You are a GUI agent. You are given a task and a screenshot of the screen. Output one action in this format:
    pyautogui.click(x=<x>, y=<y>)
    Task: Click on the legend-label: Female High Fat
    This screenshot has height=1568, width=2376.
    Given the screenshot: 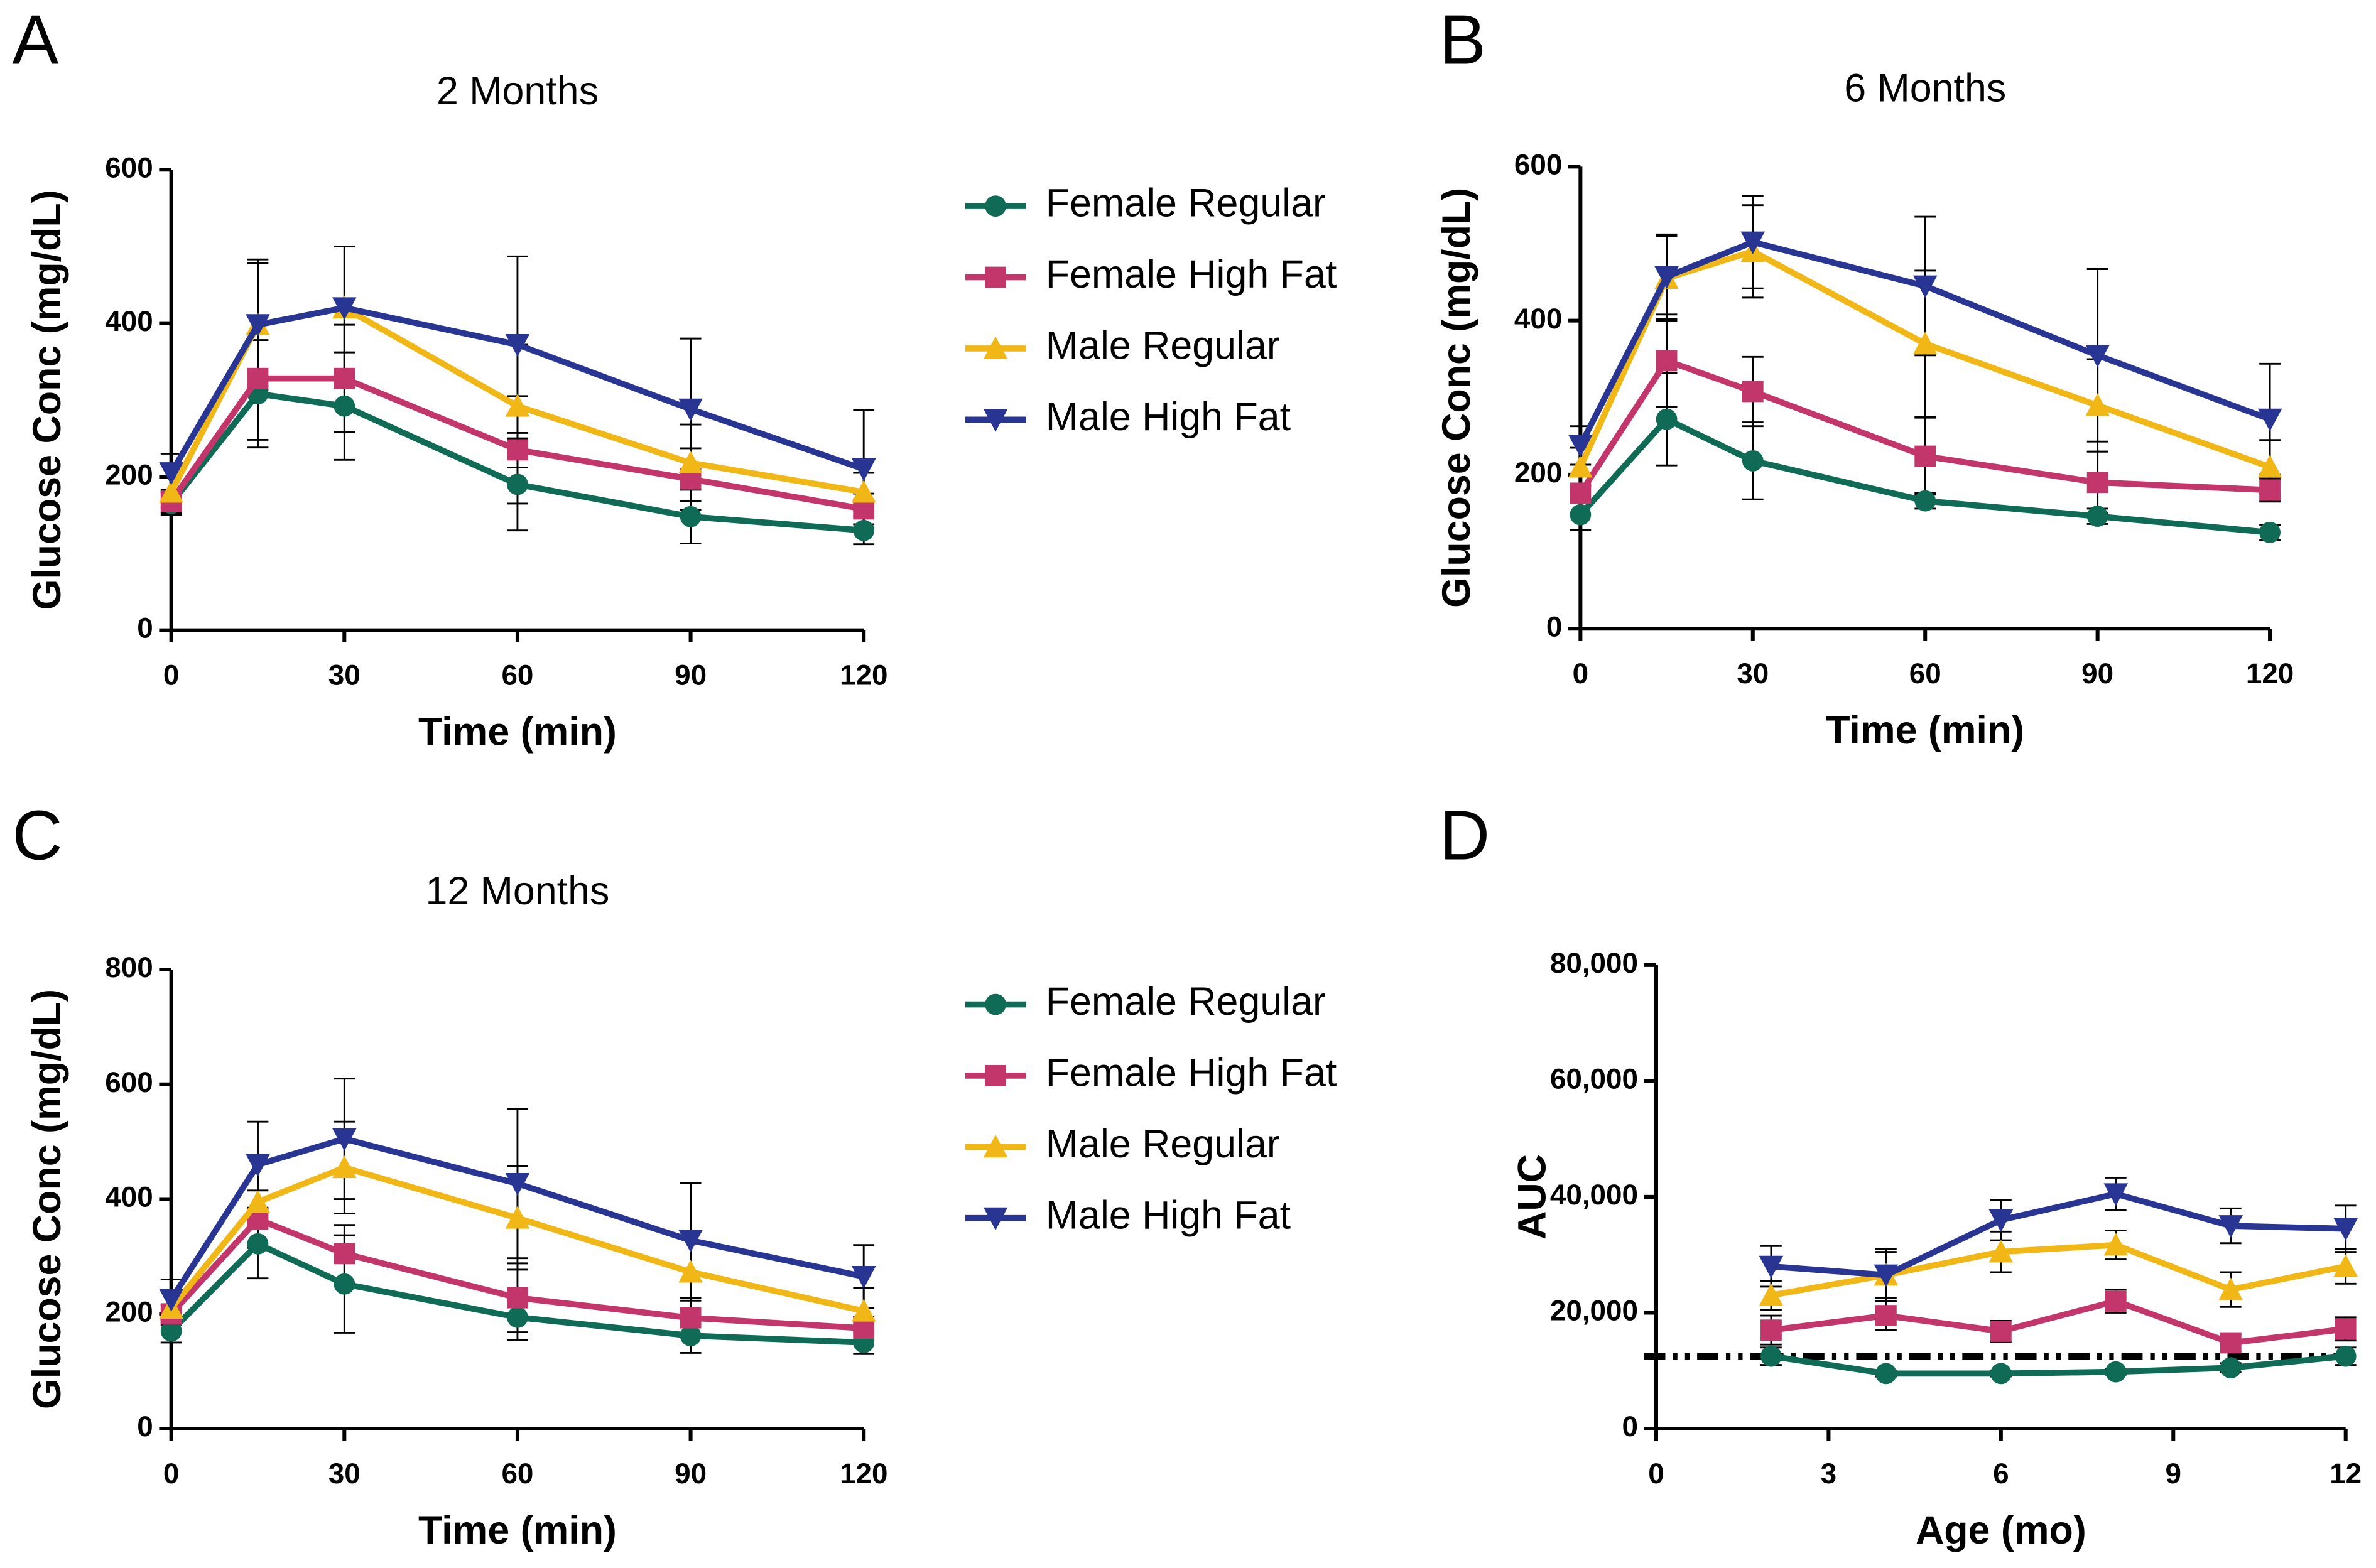 What is the action you would take?
    pyautogui.click(x=1191, y=1073)
    